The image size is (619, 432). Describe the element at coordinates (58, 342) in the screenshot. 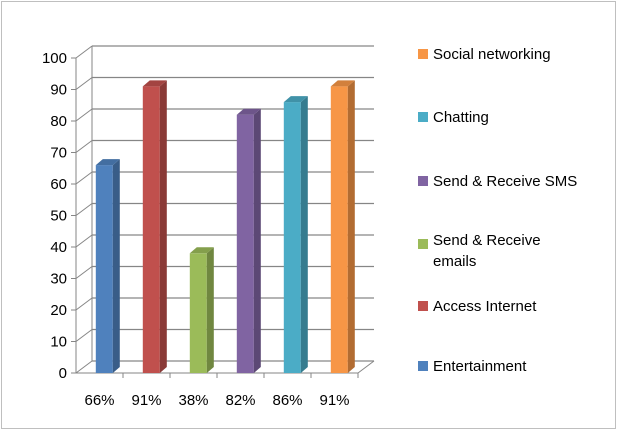

I see `y-tick-label: 10` at that location.